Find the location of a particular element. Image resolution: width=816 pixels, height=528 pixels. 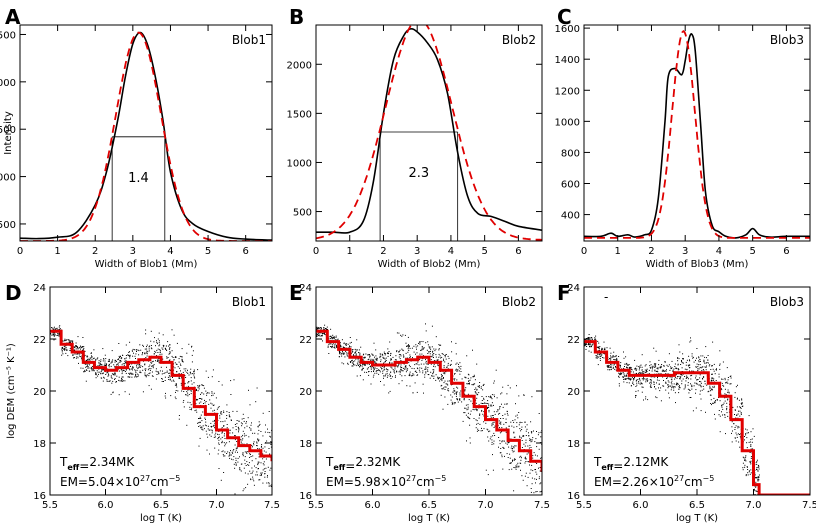

x-axis-label: log T (K) is located at coordinates (429, 518).